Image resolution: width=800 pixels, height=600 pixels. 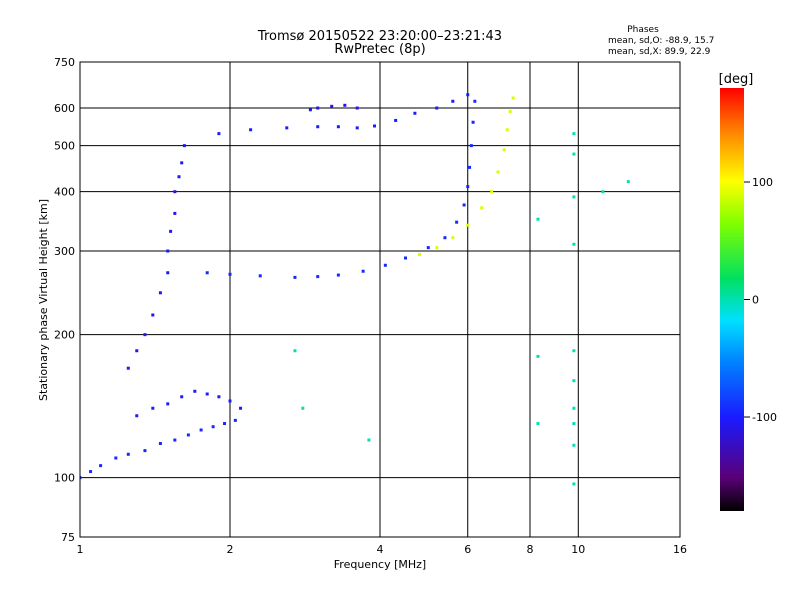 What do you see at coordinates (732, 299) in the screenshot?
I see `colorbar-gradient` at bounding box center [732, 299].